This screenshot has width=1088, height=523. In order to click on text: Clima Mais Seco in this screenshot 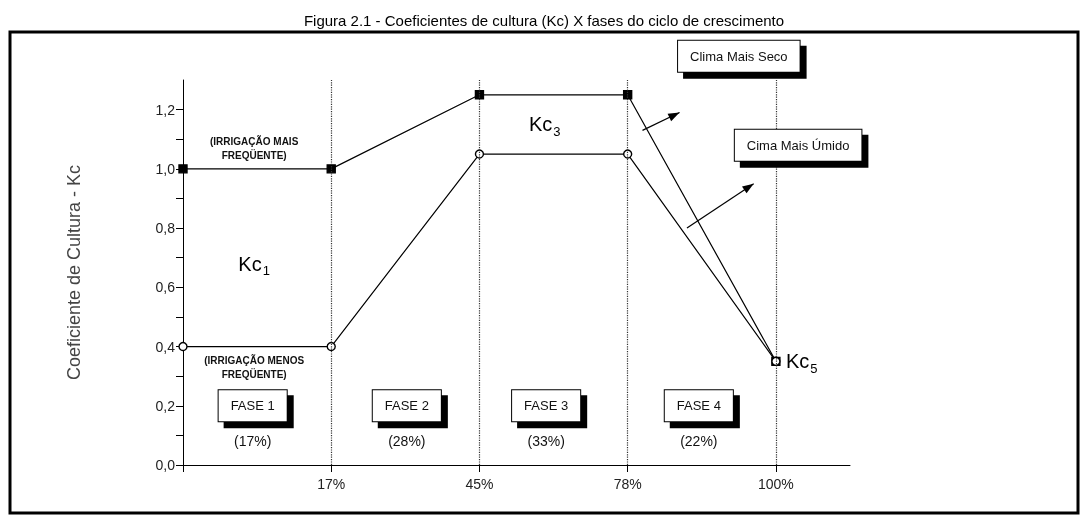, I will do `click(739, 56)`.